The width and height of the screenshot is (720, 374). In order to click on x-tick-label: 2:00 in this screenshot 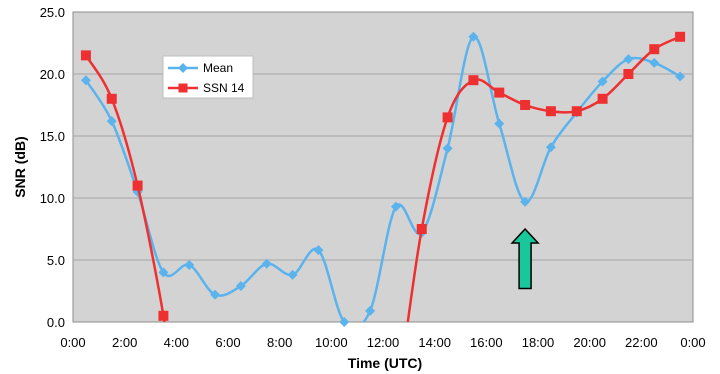, I will do `click(124, 342)`.